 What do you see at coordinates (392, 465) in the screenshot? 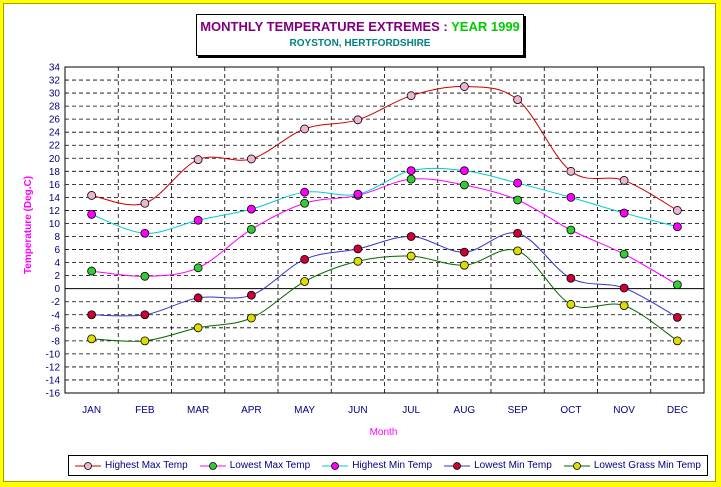
I see `legend-label: Highest Min Temp` at bounding box center [392, 465].